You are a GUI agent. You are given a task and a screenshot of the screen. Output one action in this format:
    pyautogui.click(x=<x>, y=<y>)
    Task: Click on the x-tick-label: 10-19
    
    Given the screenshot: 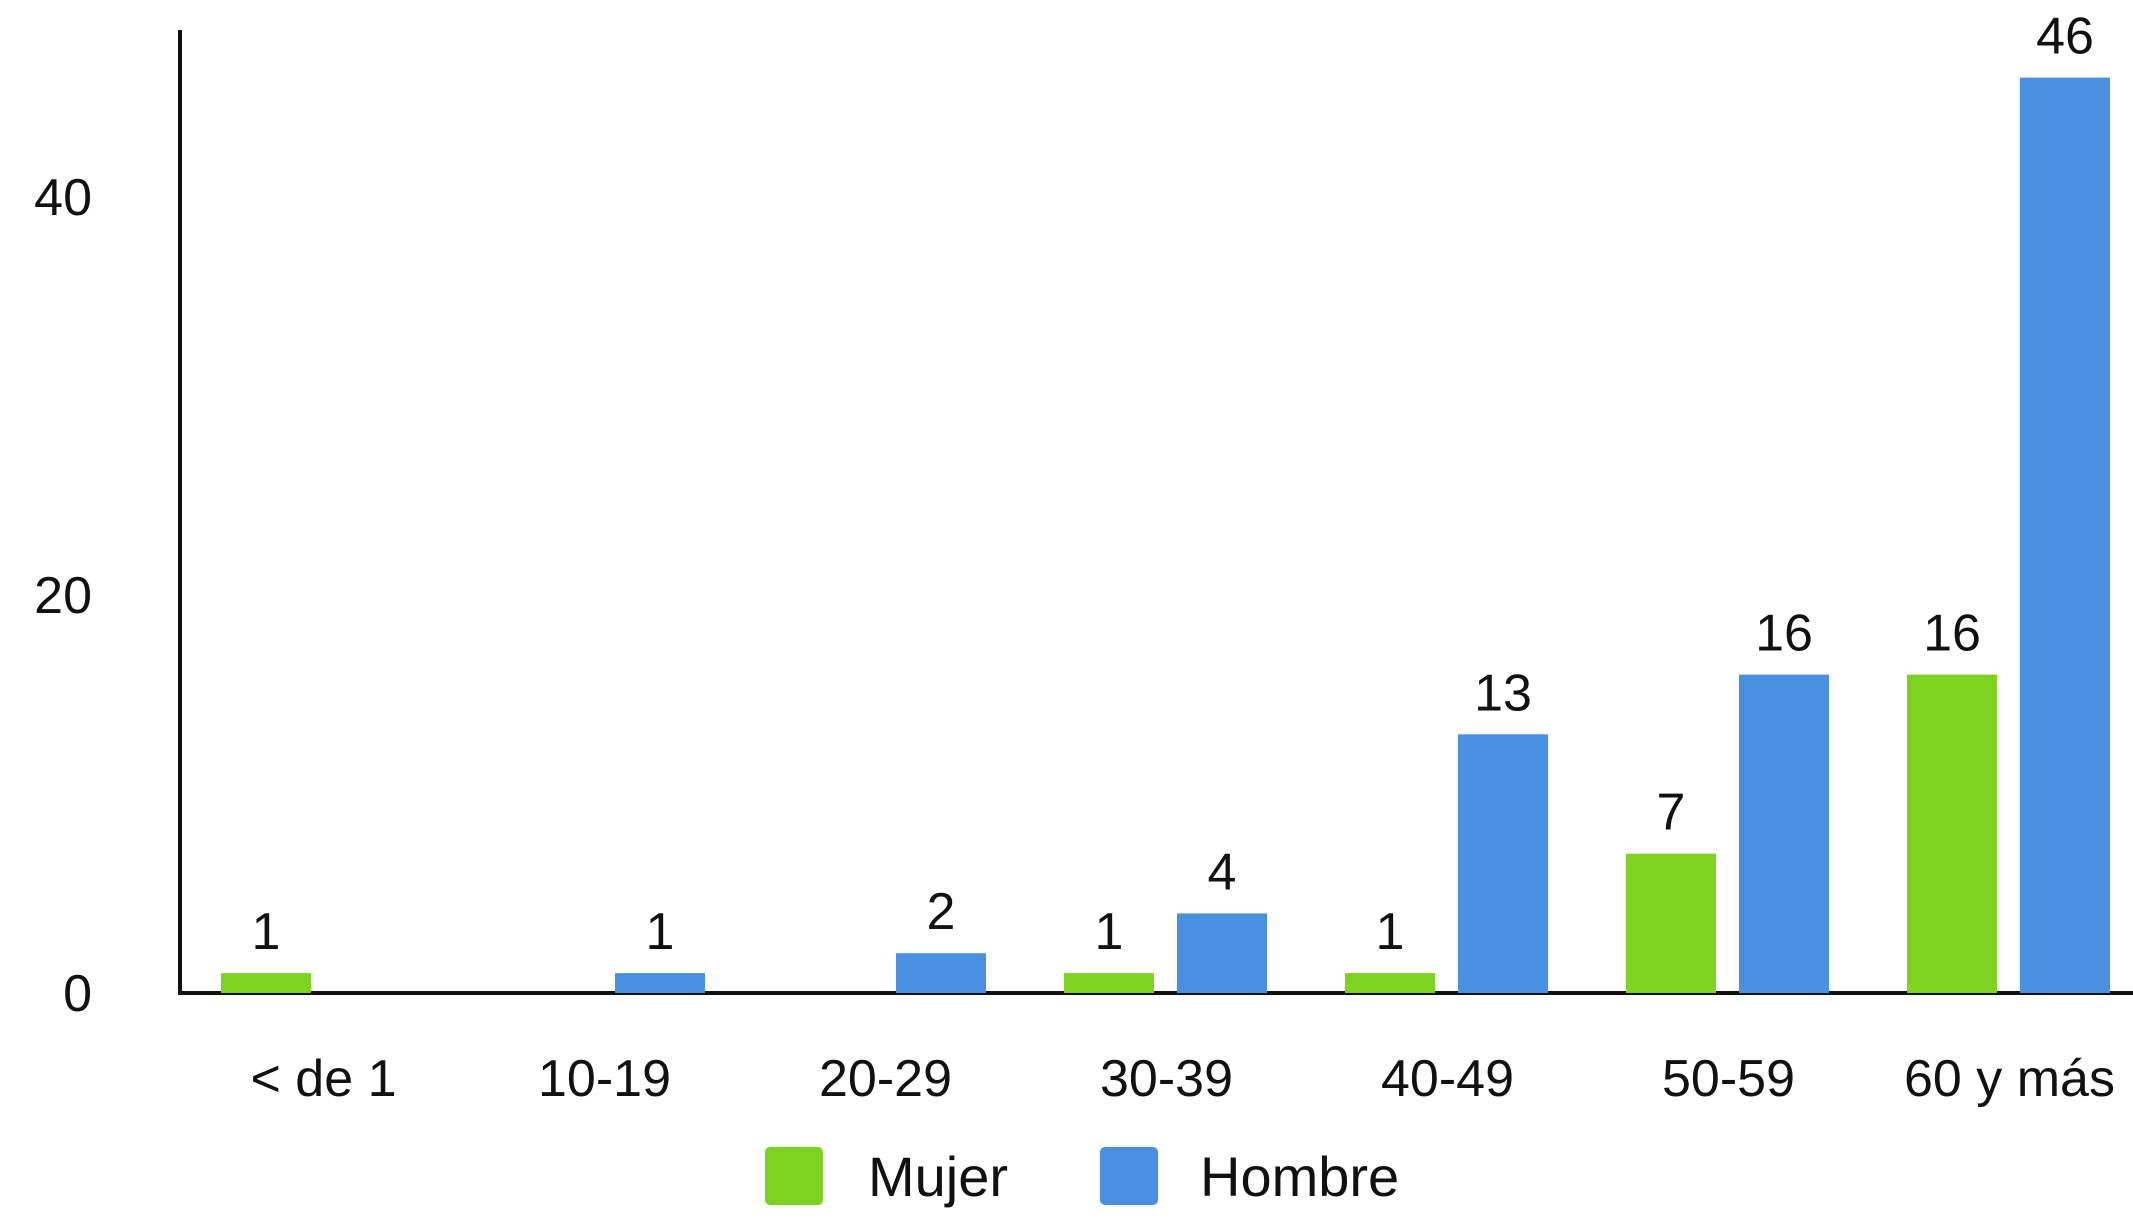 What is the action you would take?
    pyautogui.click(x=604, y=1079)
    